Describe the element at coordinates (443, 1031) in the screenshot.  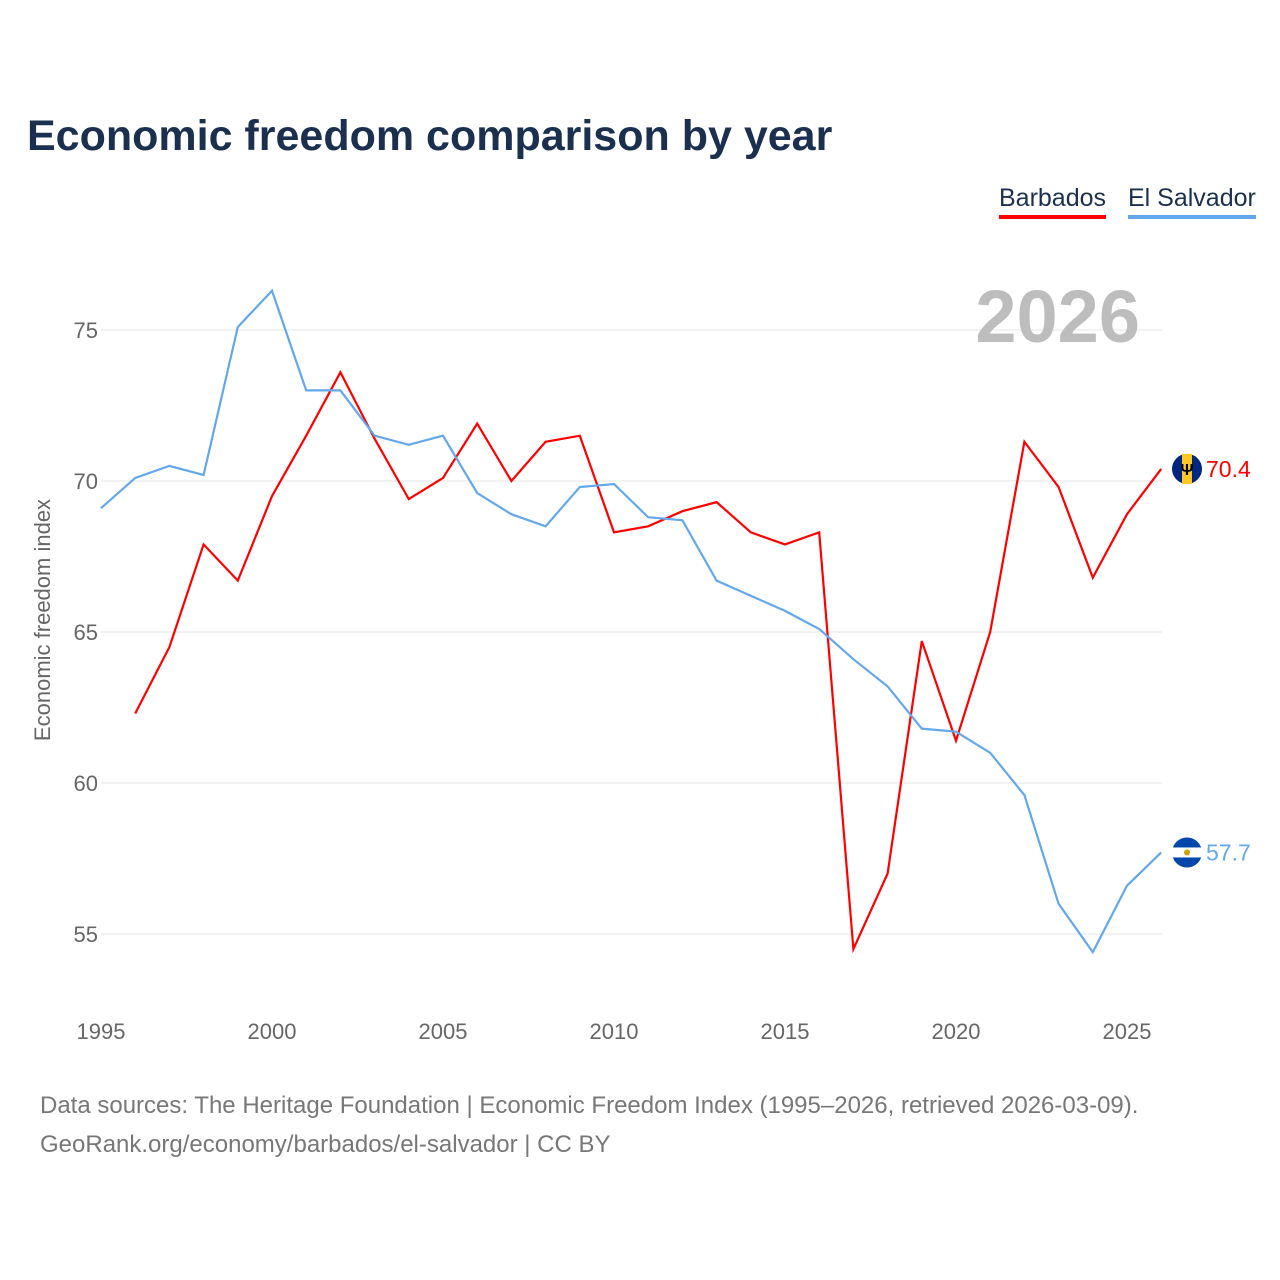
I see `x-tick-label: 2005` at that location.